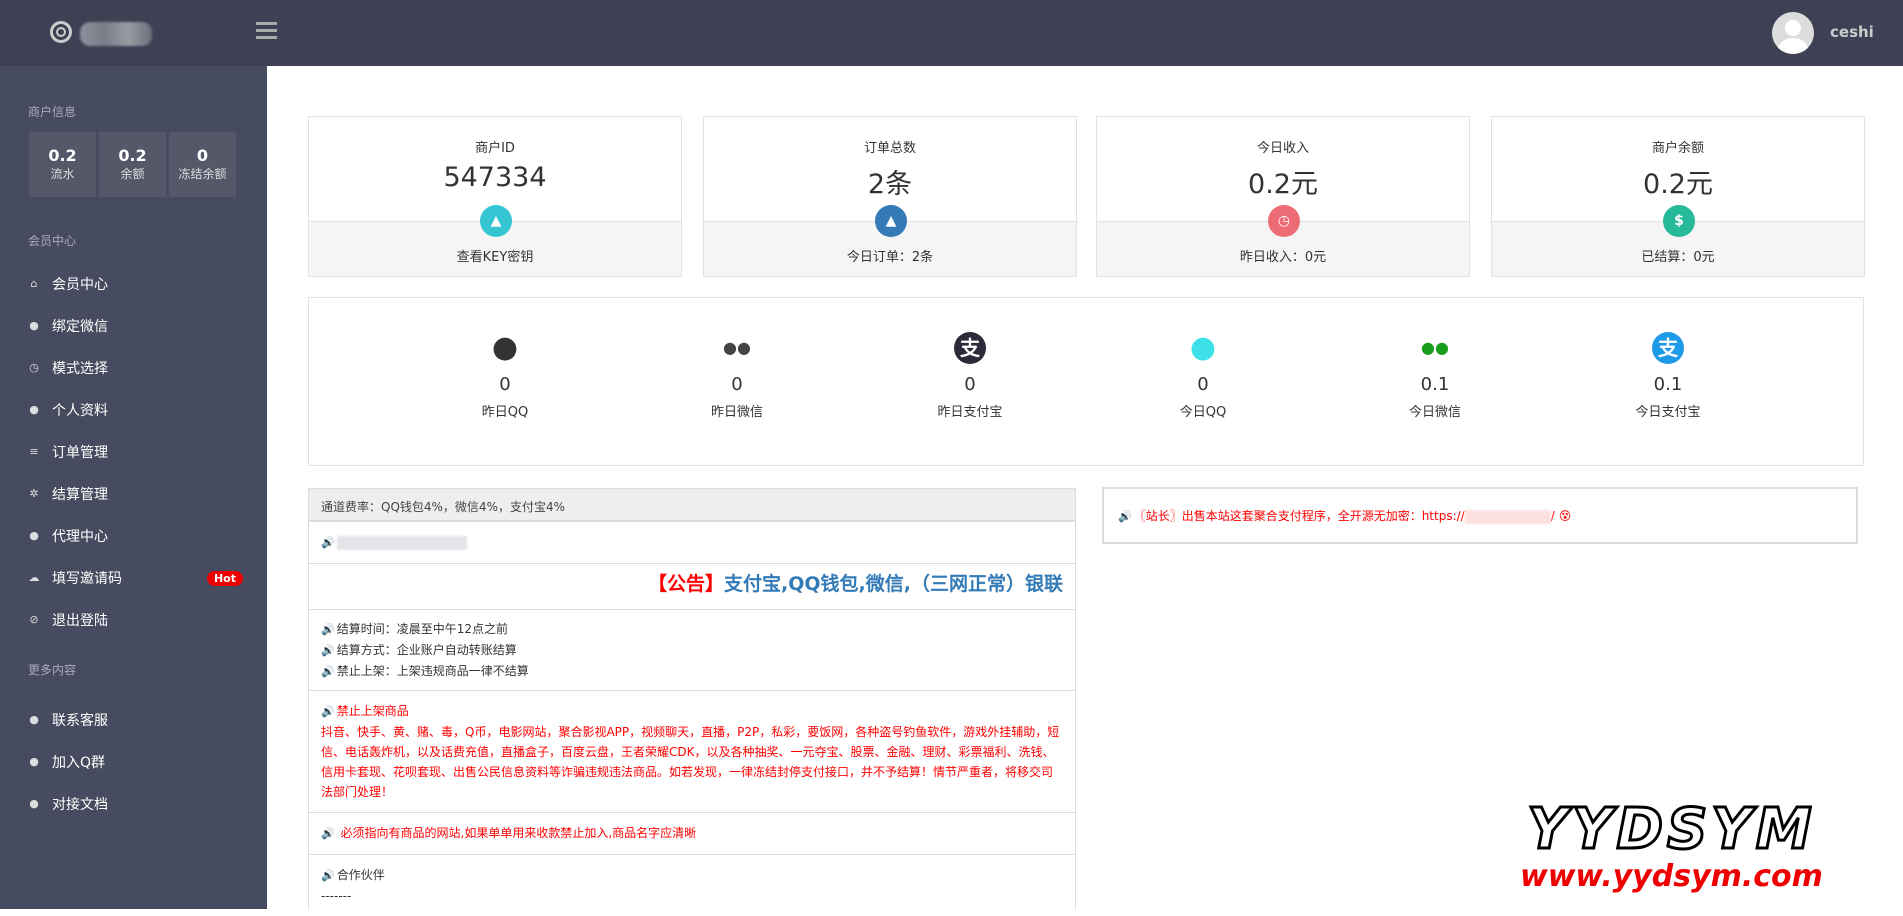 Image resolution: width=1903 pixels, height=916 pixels. Describe the element at coordinates (135, 804) in the screenshot. I see `sidebar-item-2: ● 对接文档` at that location.